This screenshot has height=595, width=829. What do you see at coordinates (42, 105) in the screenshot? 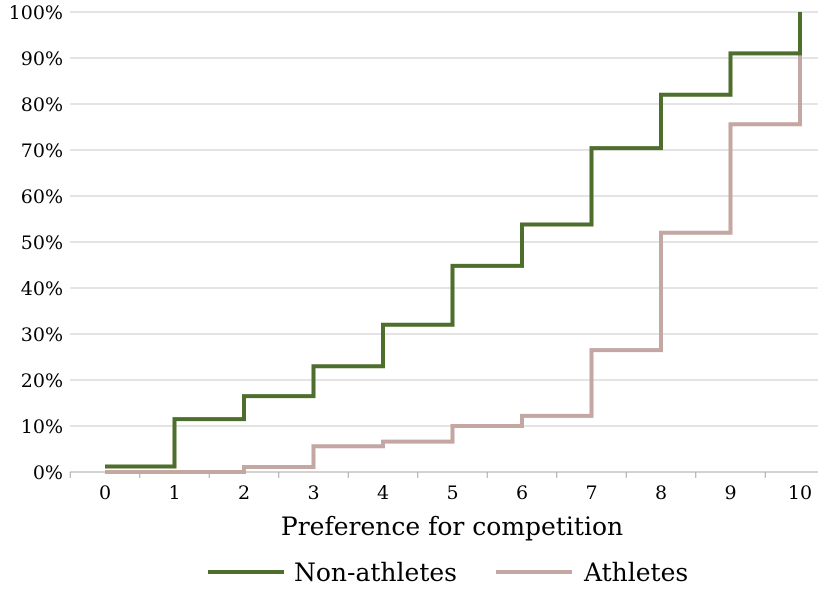
I see `y-tick-label: 80%` at bounding box center [42, 105].